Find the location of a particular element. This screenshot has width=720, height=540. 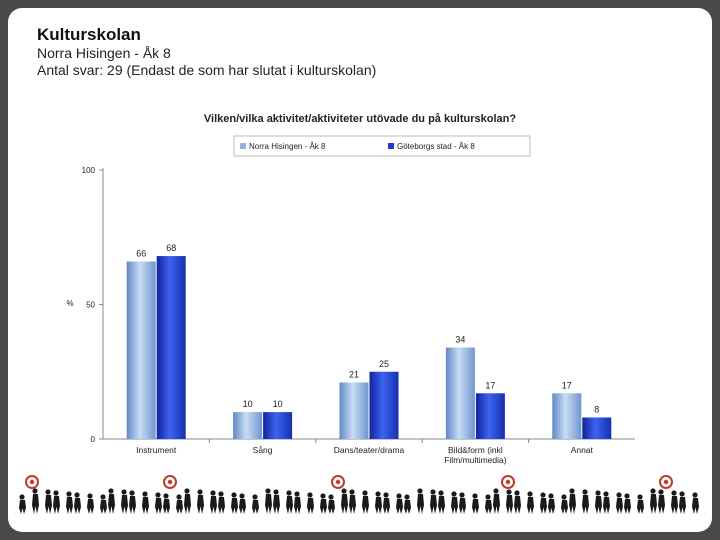

y-tick-label: 100 is located at coordinates (89, 170).